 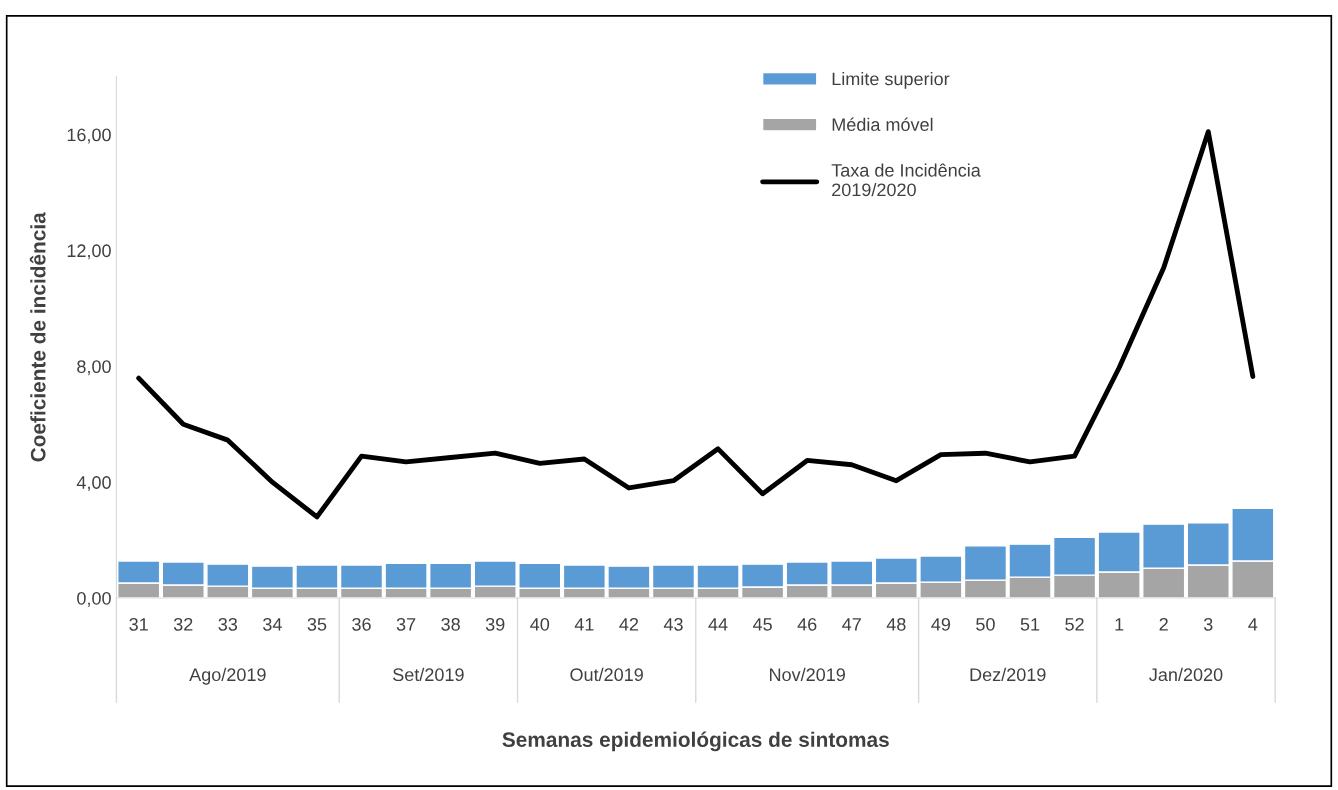 What do you see at coordinates (94, 599) in the screenshot?
I see `y-tick-label: 0,00` at bounding box center [94, 599].